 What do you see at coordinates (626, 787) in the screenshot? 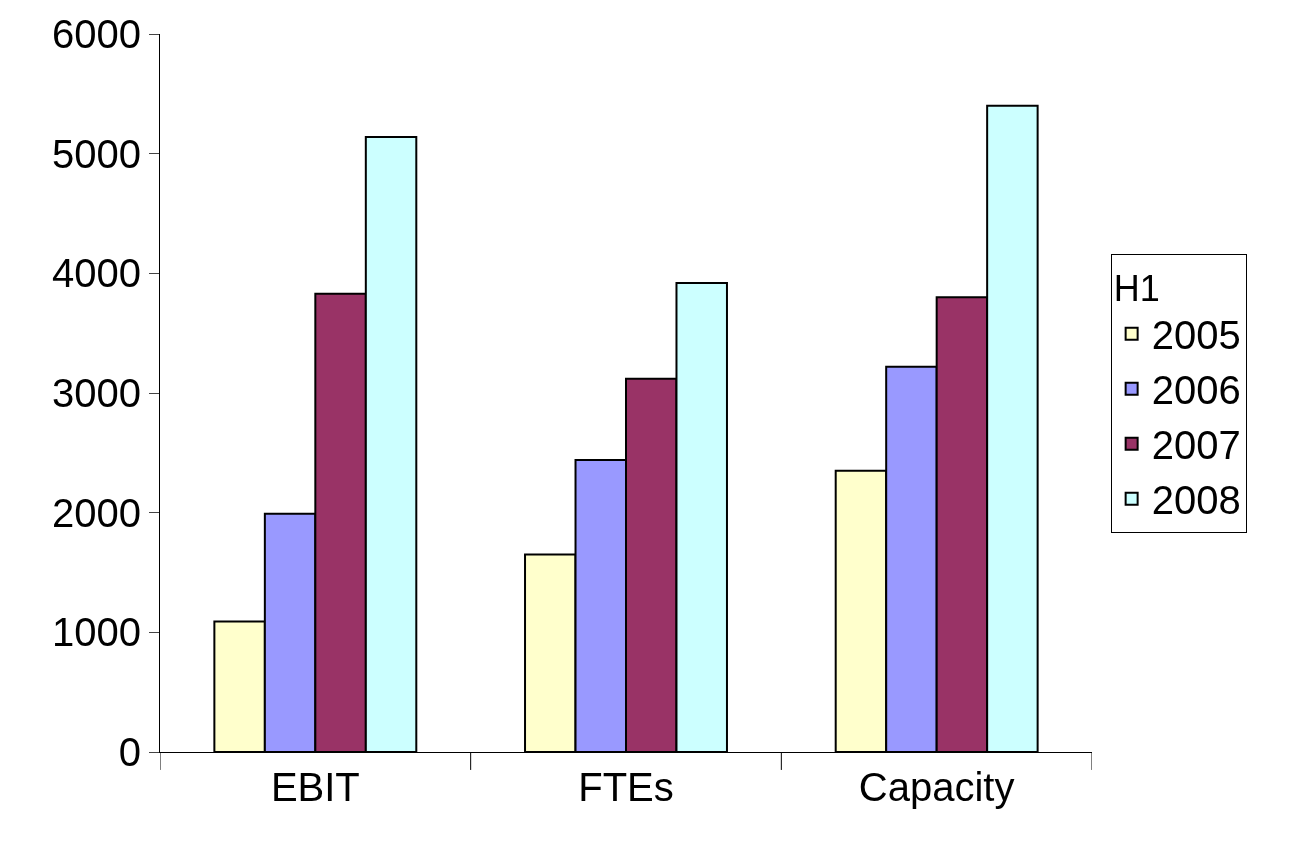
I see `x-tick-label: FTEs` at bounding box center [626, 787].